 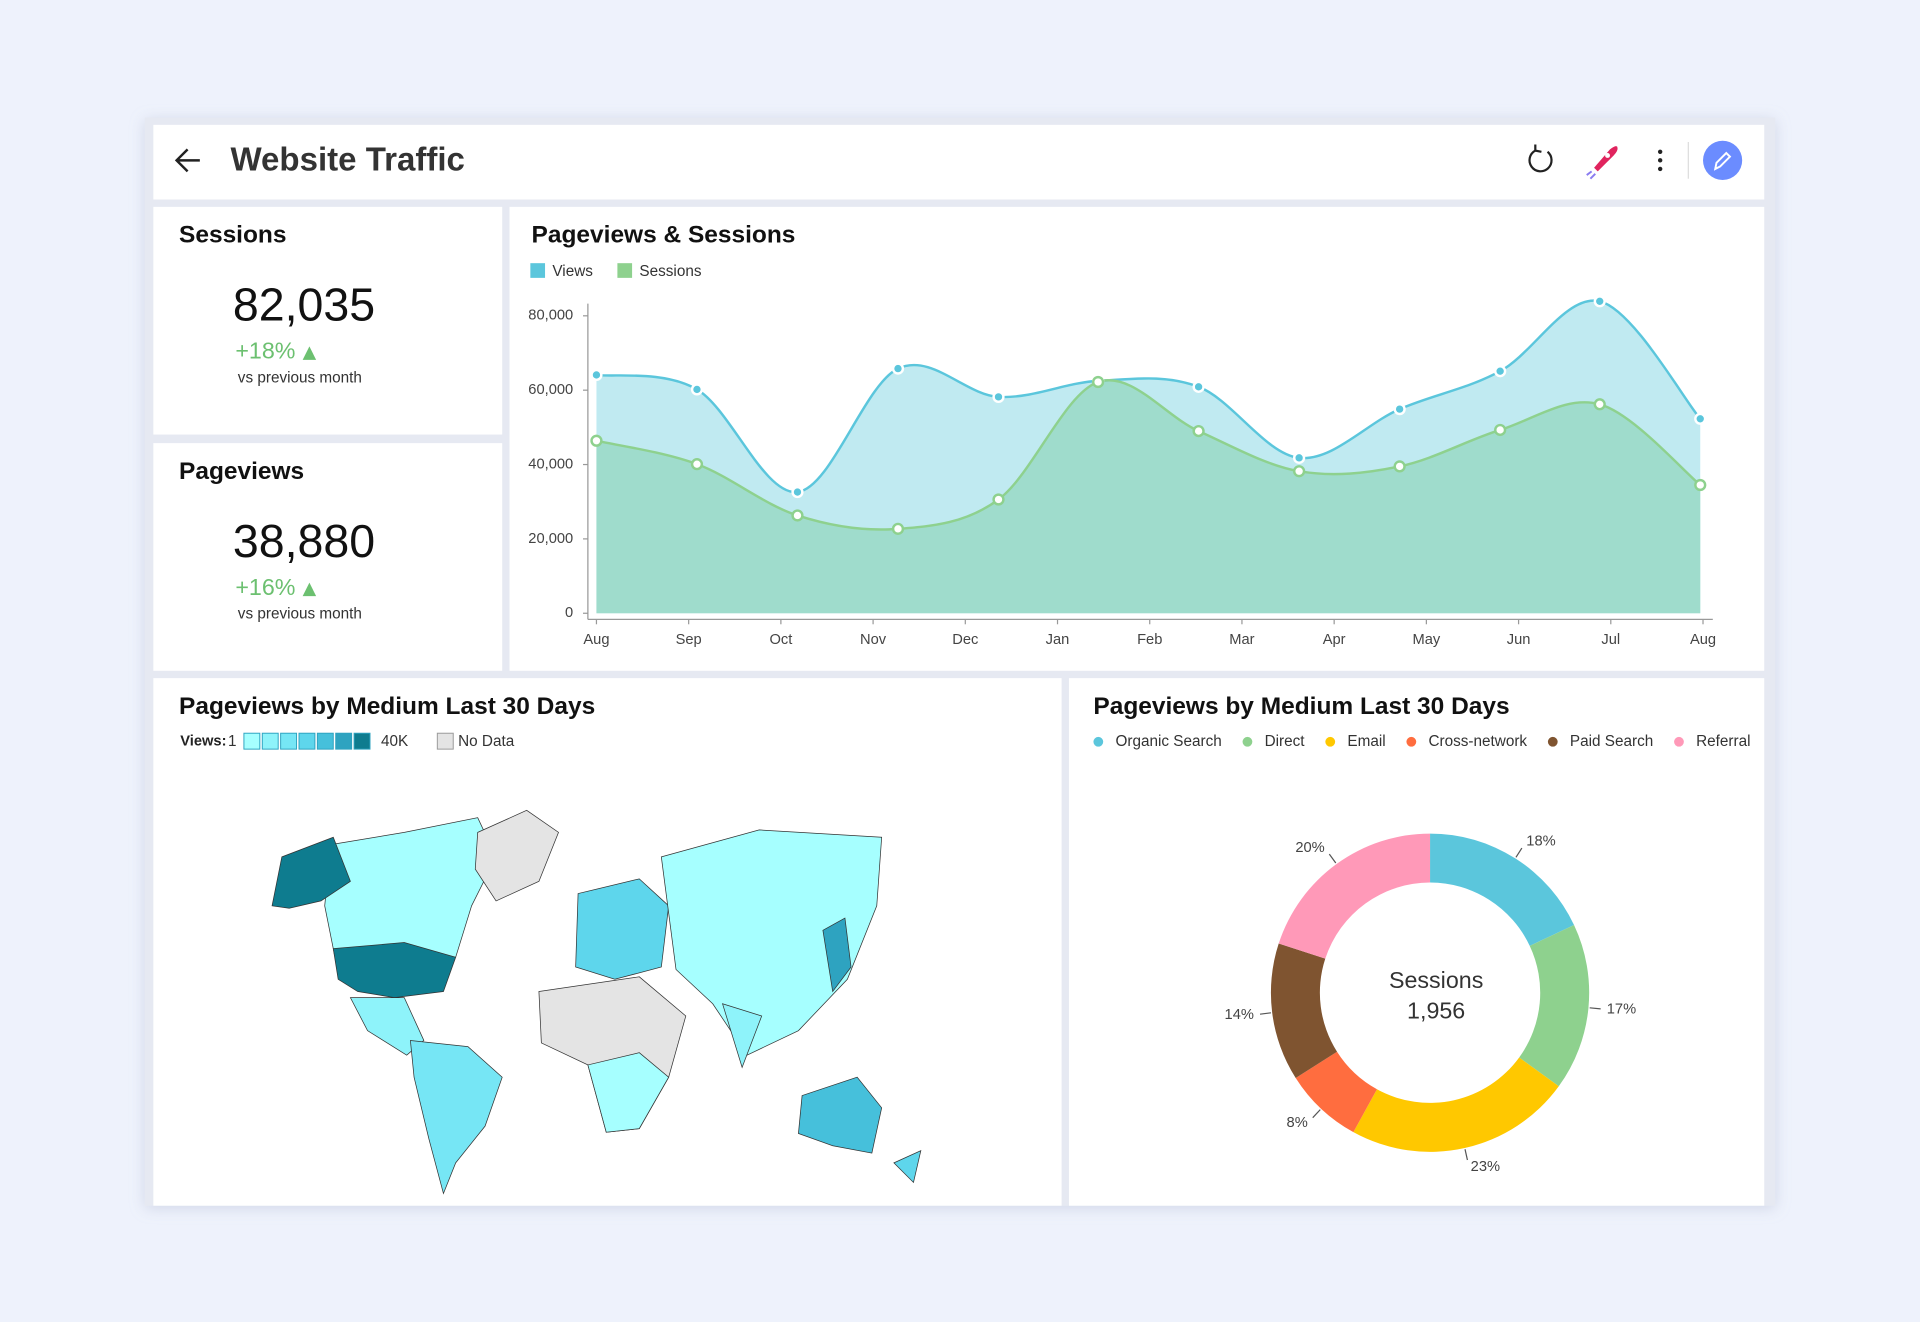 I want to click on data-label: 14%, so click(x=1239, y=1015).